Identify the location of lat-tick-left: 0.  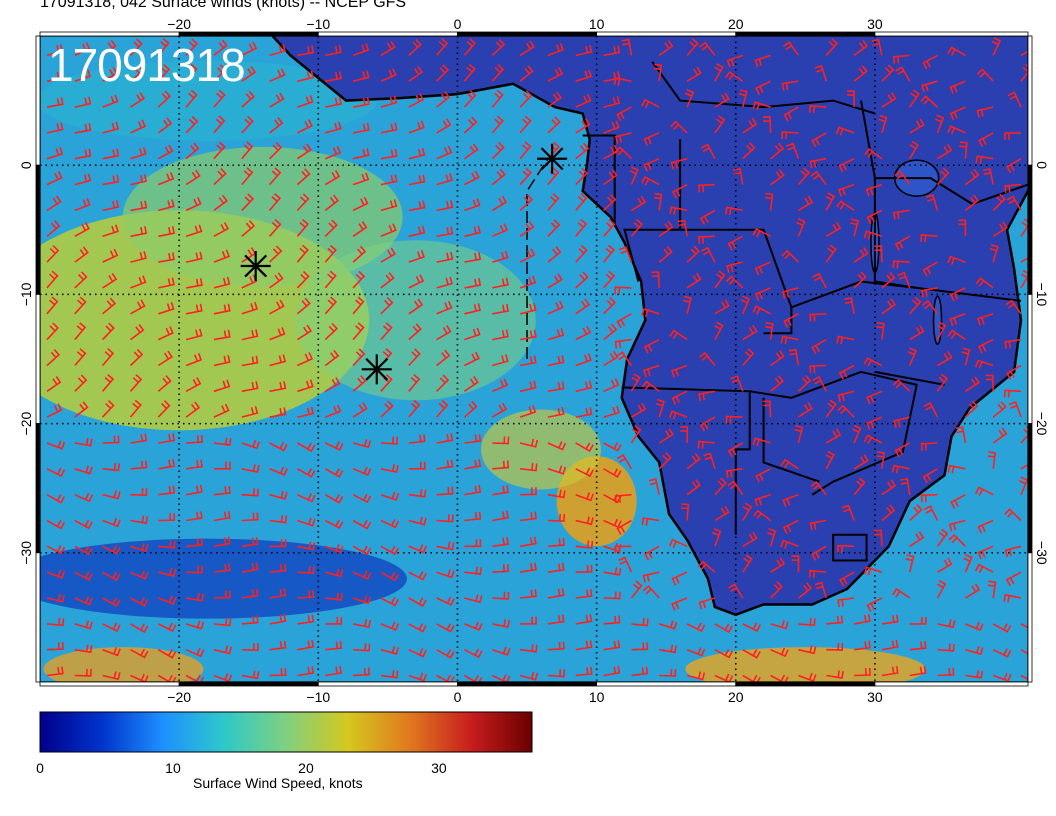
(26, 165).